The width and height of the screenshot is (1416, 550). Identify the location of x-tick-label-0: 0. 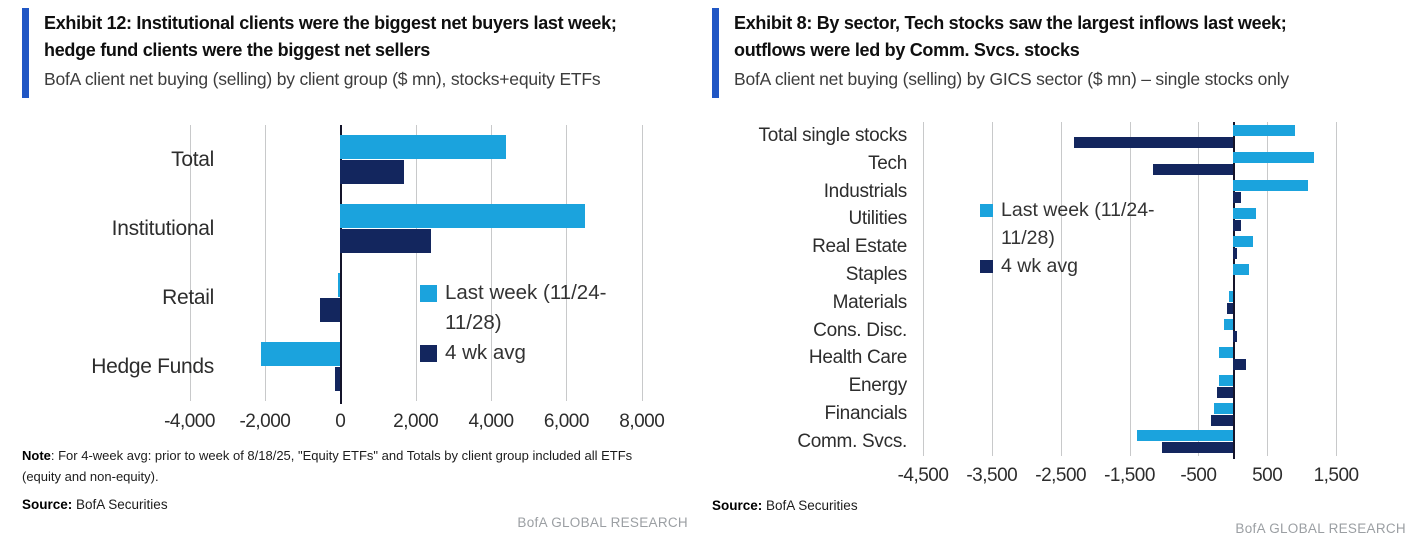
(340, 421).